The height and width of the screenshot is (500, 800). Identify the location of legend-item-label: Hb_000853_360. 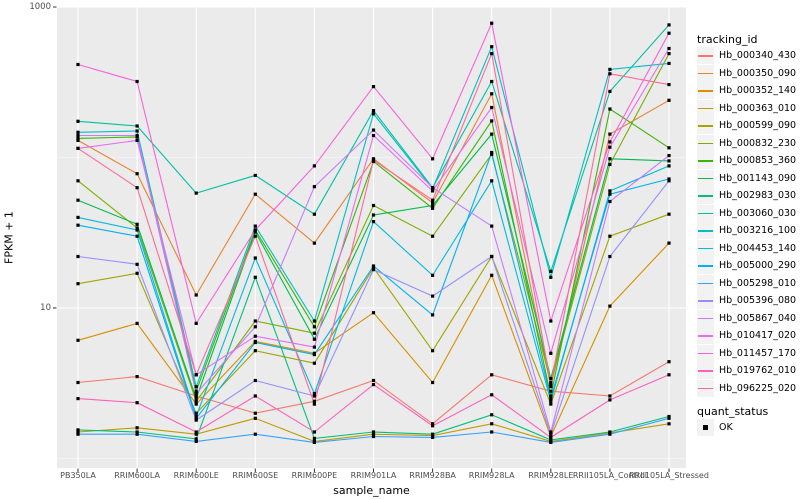
(758, 161).